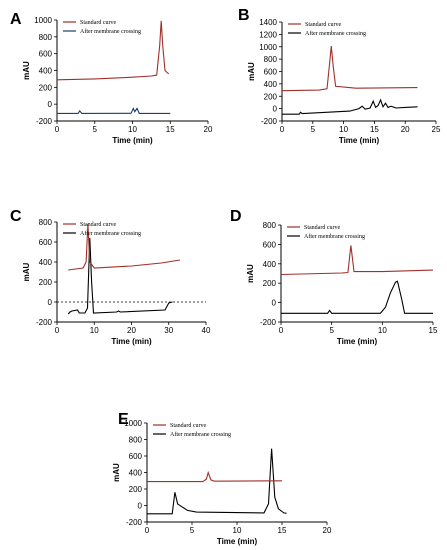  What do you see at coordinates (244, 15) in the screenshot?
I see `panel-letter-b: B` at bounding box center [244, 15].